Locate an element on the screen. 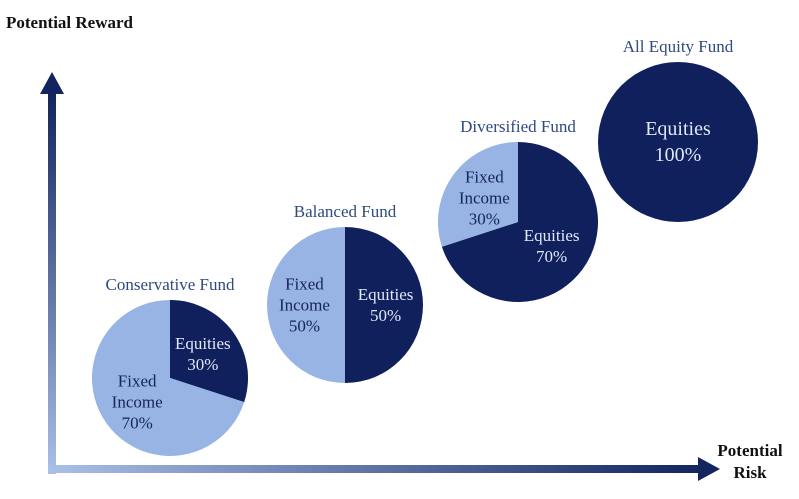 The image size is (799, 499). fund-title: Balanced Fund is located at coordinates (345, 211).